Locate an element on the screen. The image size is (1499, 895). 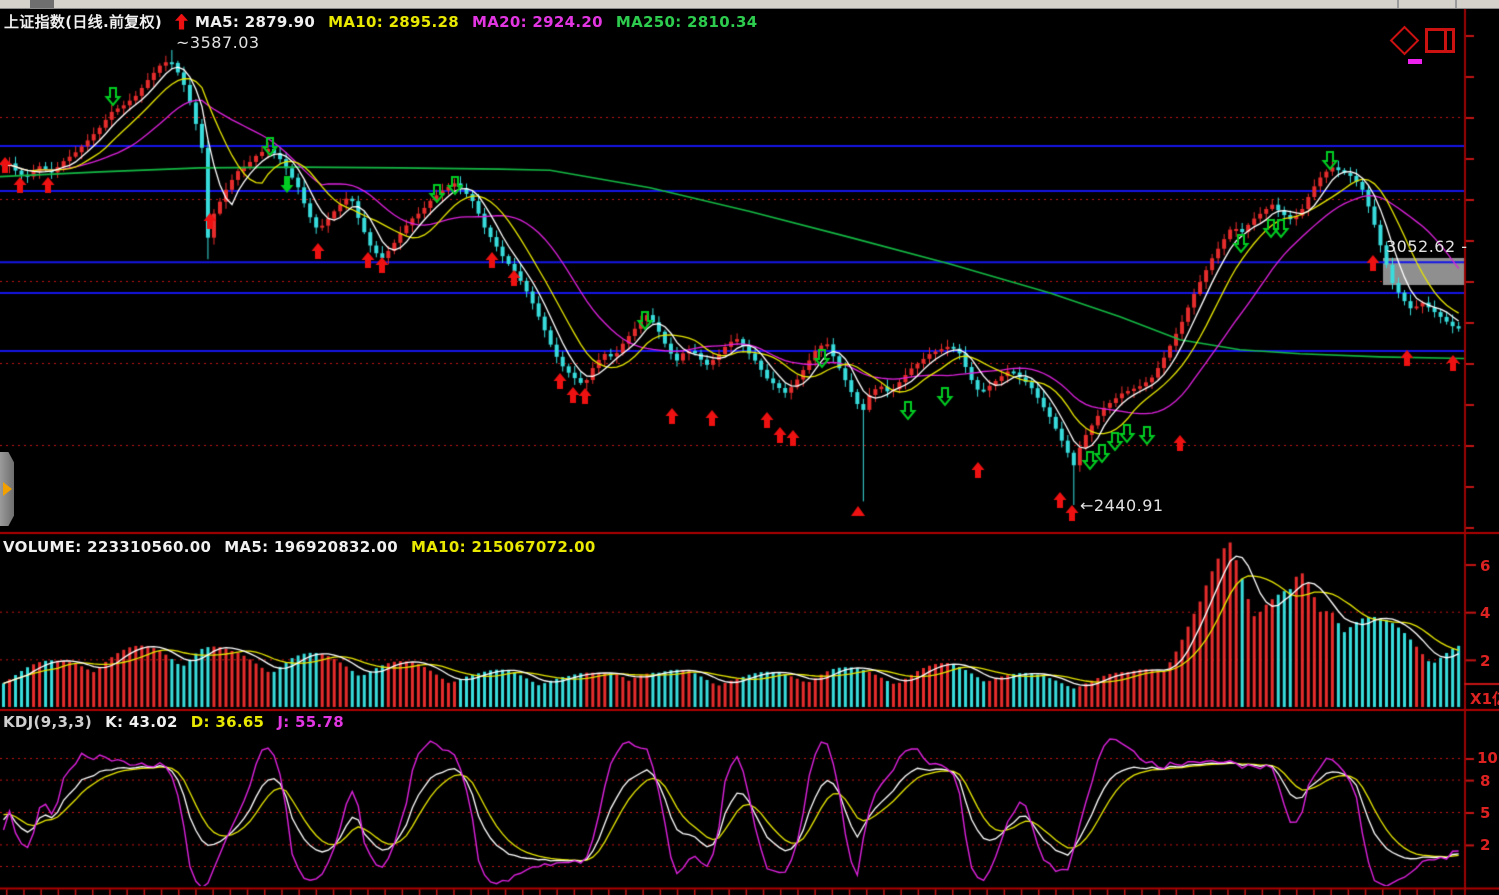
window-layout-icon is located at coordinates (1440, 40).